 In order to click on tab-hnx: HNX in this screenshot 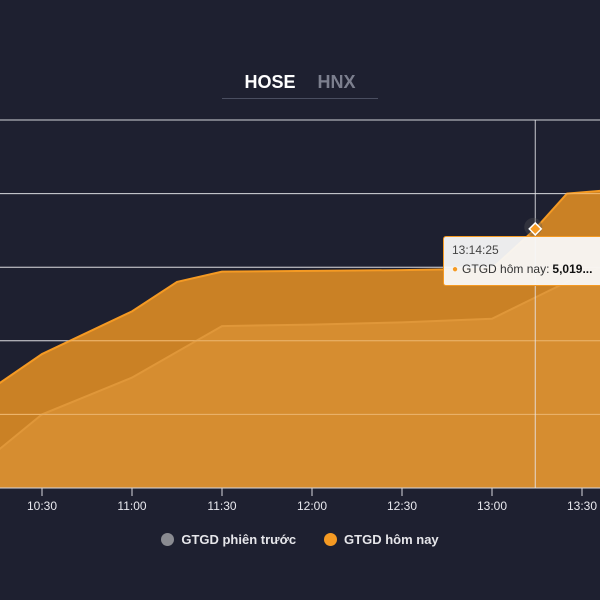, I will do `click(336, 82)`.